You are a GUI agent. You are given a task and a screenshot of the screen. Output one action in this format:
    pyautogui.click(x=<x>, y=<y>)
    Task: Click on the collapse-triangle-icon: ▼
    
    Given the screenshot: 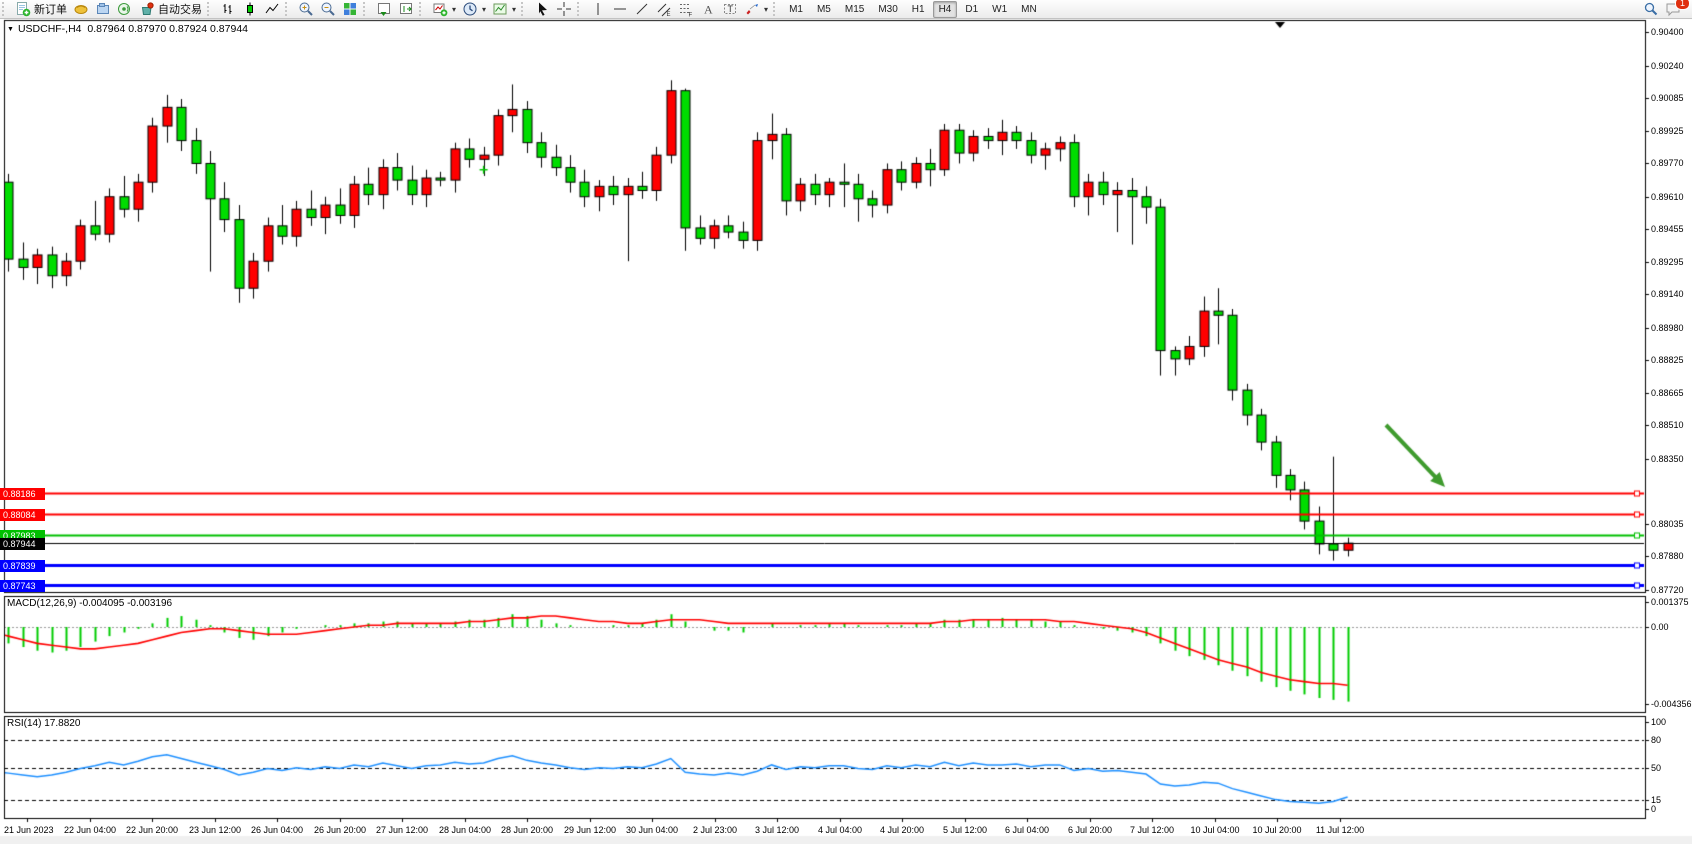 What is the action you would take?
    pyautogui.click(x=10, y=29)
    